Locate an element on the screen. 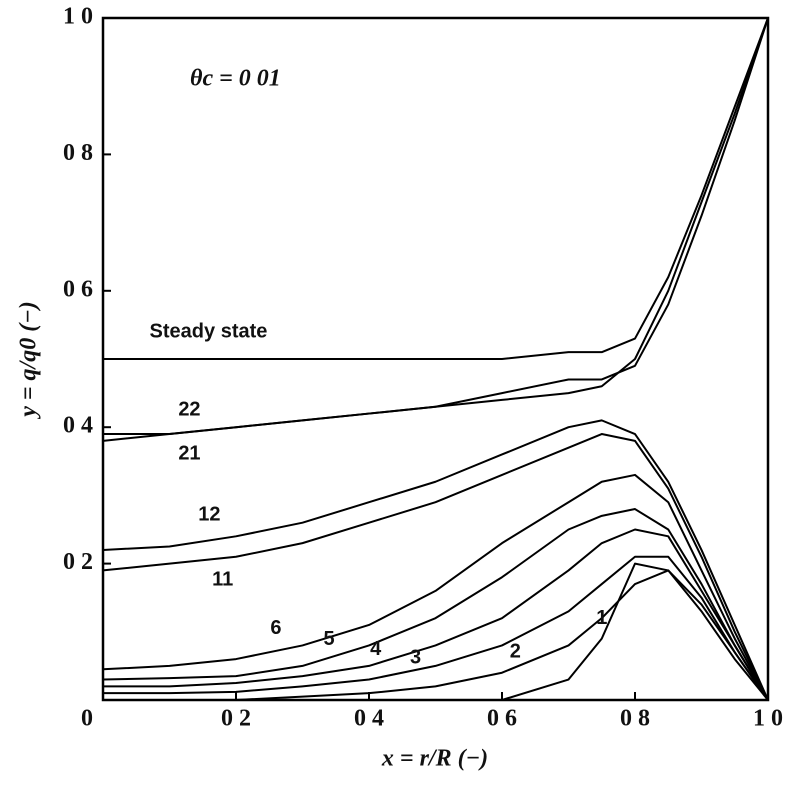  x-tick-label: 0 4 is located at coordinates (369, 719).